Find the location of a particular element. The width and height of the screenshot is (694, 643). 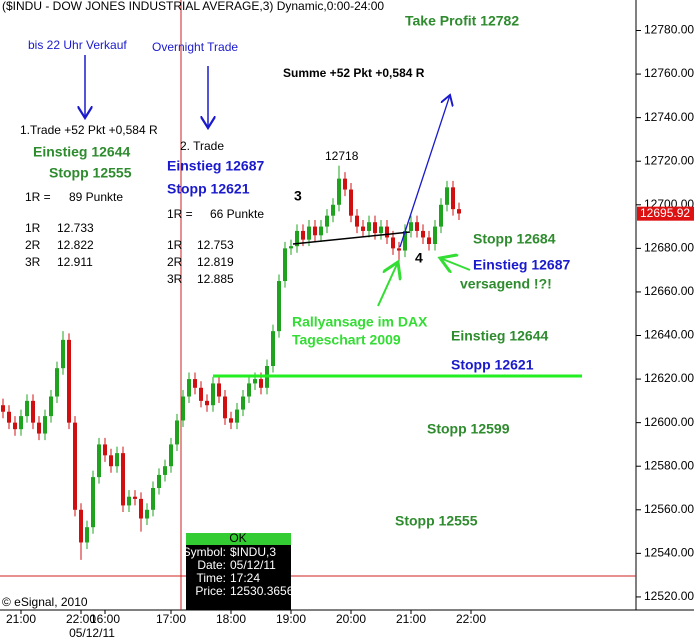

info-label: Symbol: is located at coordinates (204, 552).